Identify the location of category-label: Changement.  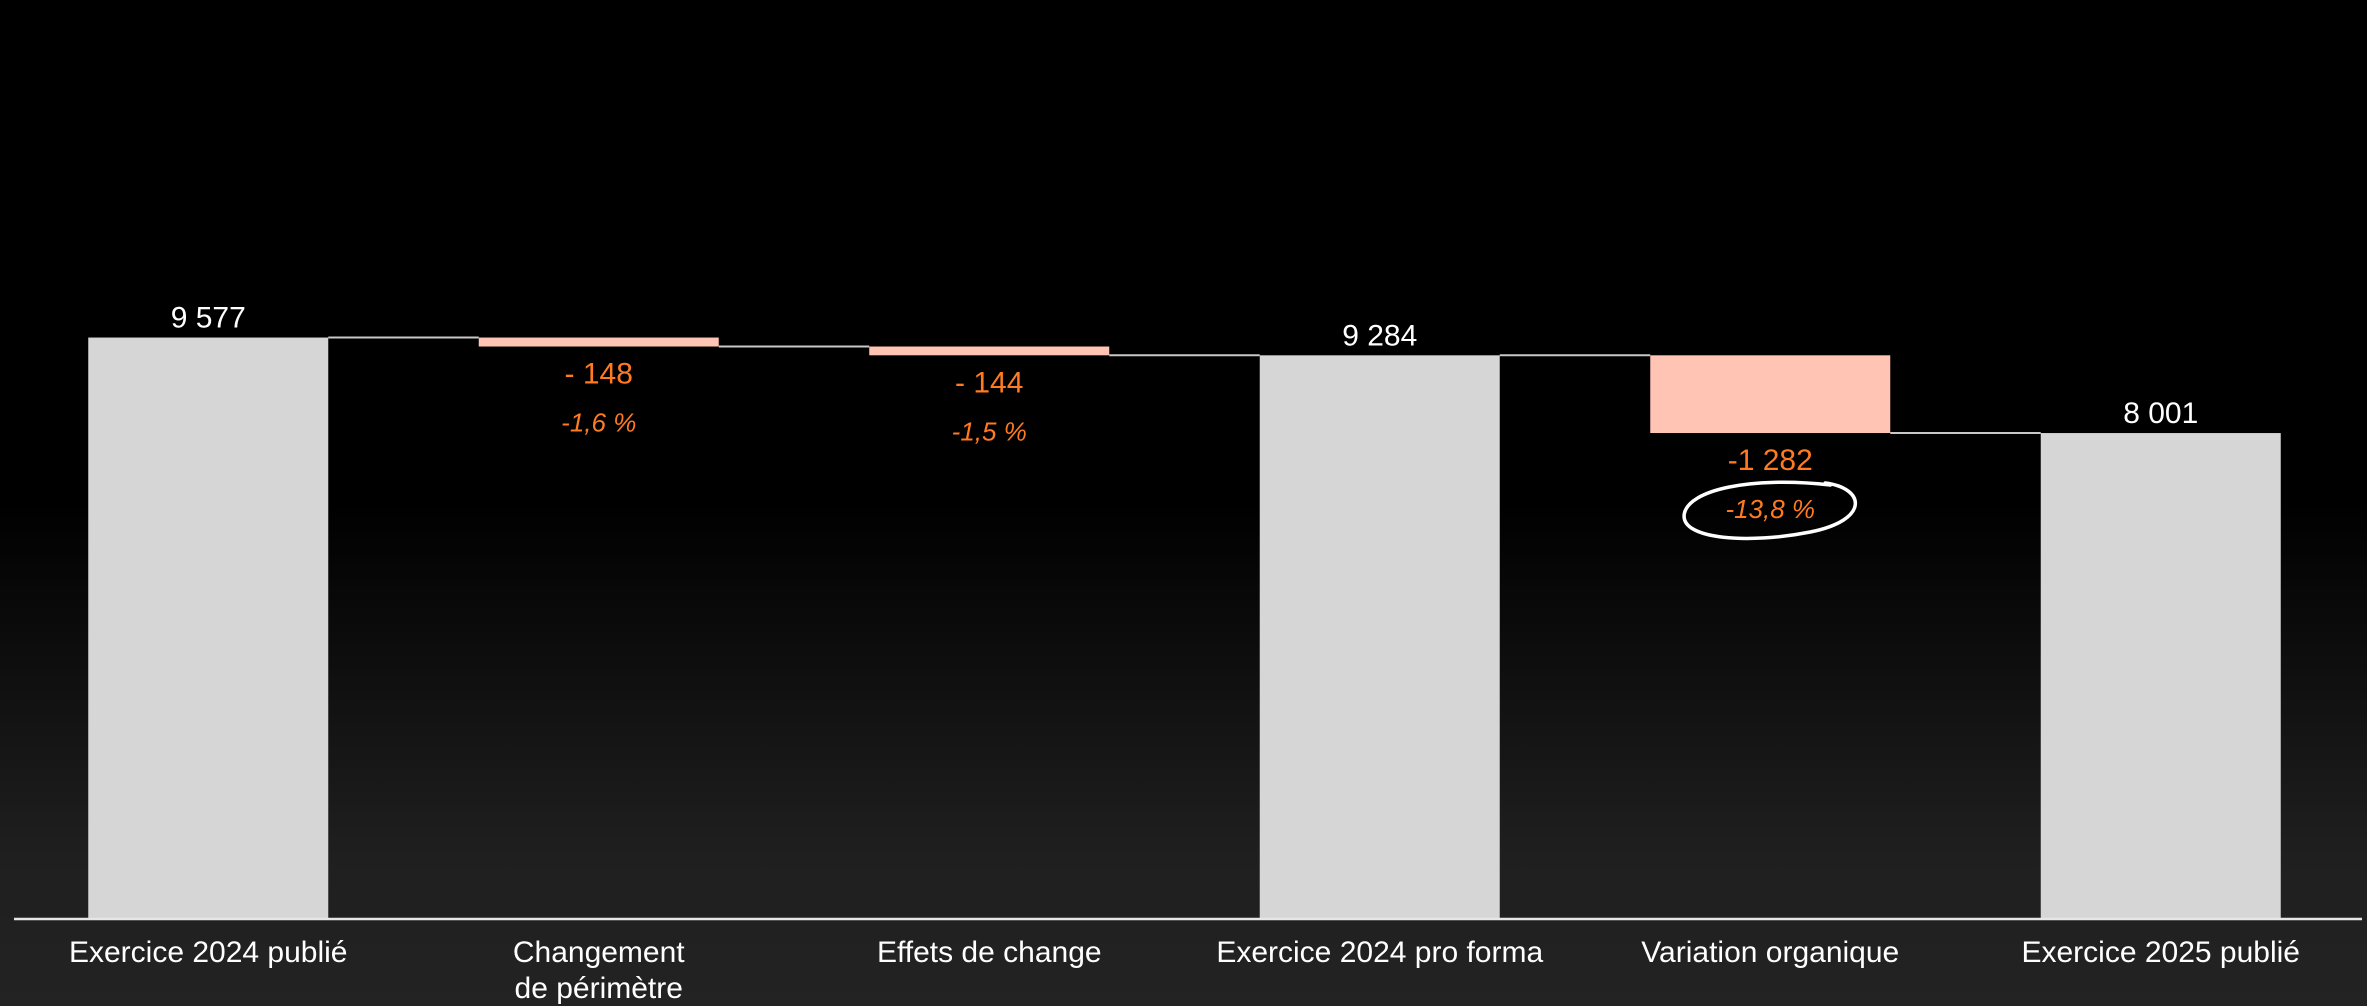
(599, 952).